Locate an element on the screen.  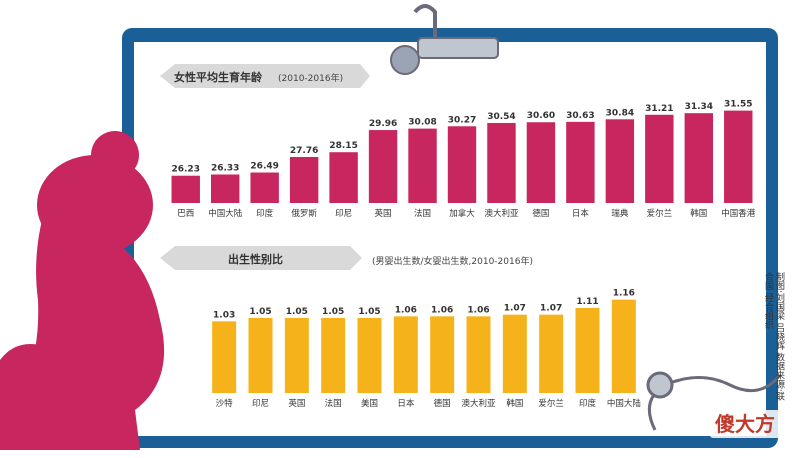
chart1-category-label: 瑞典 is located at coordinates (620, 213).